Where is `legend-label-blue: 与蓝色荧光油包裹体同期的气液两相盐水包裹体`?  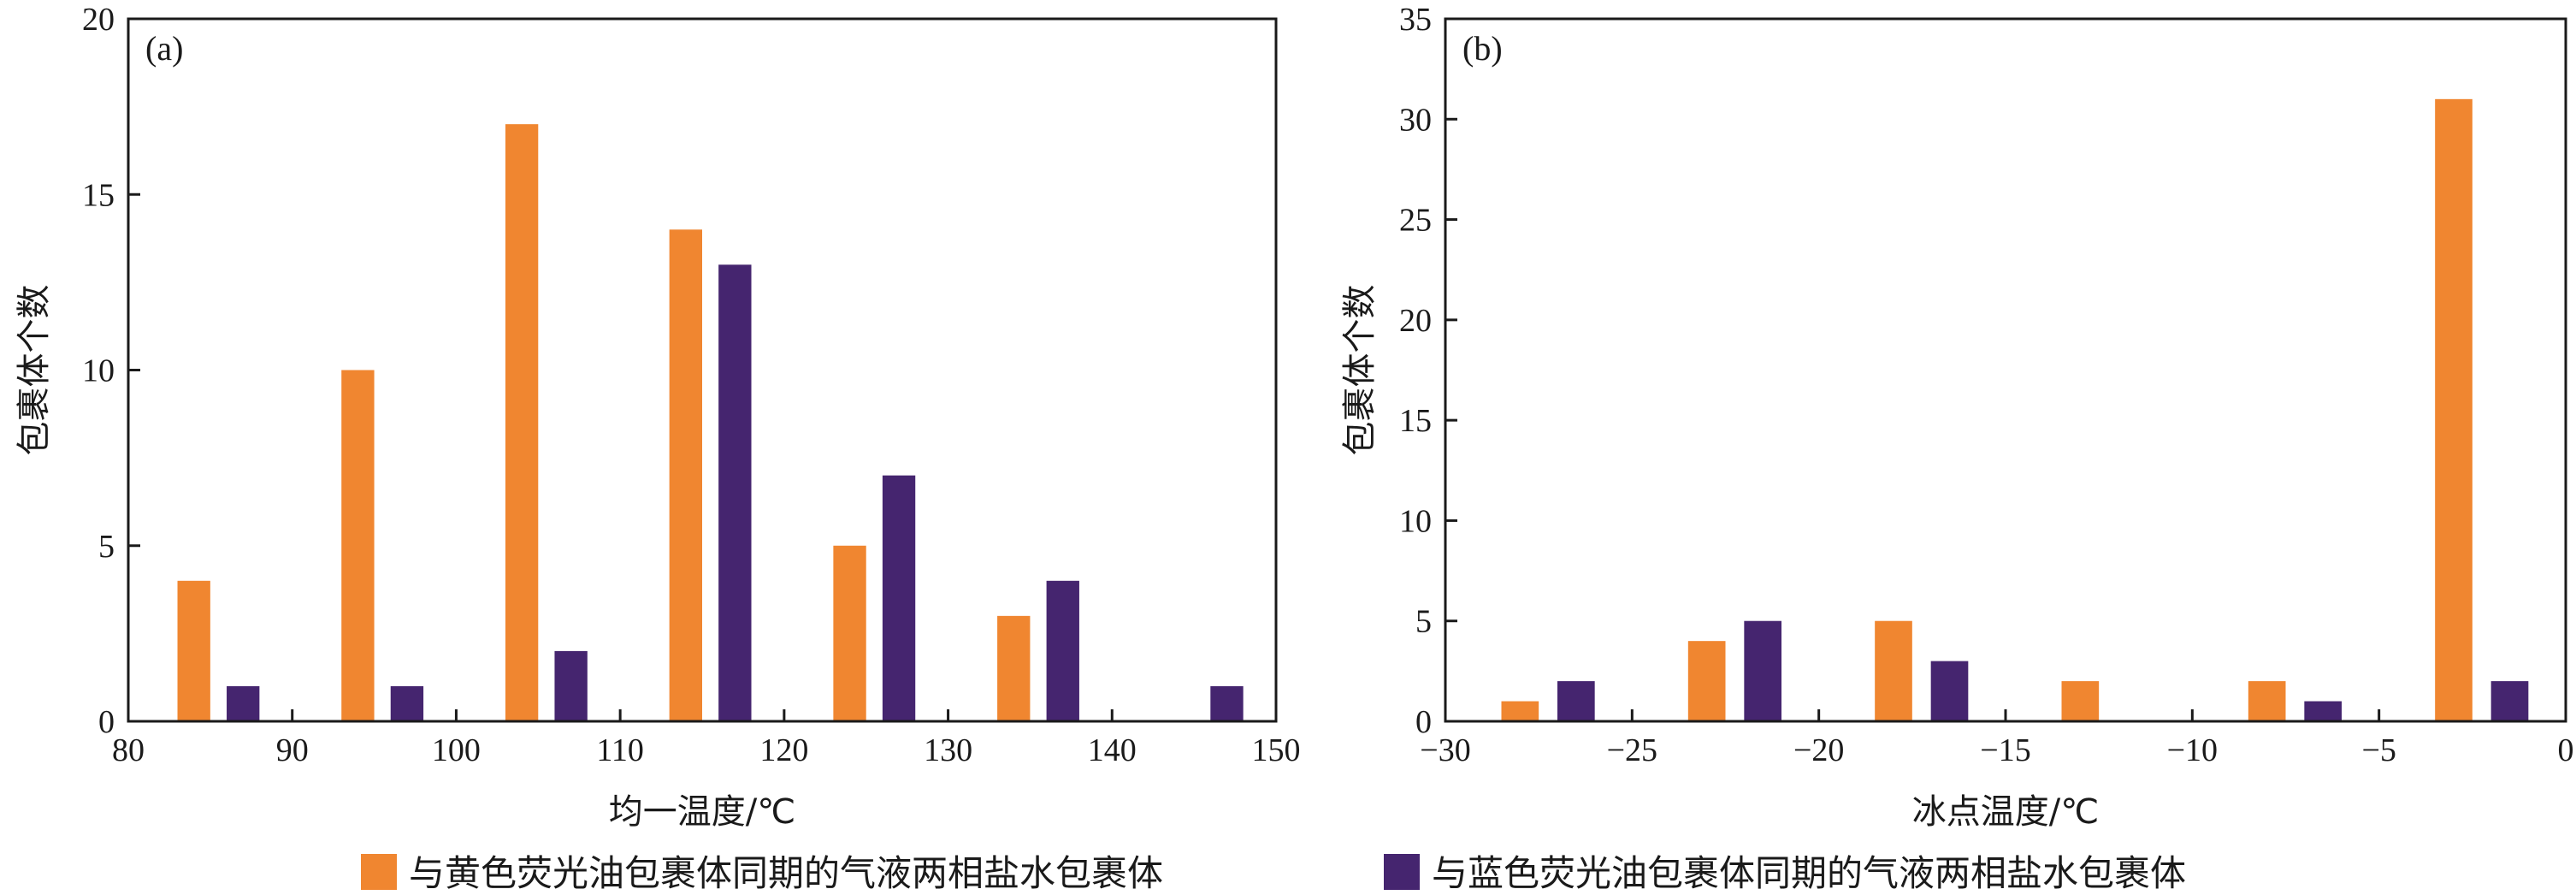
legend-label-blue: 与蓝色荧光油包裹体同期的气液两相盐水包裹体 is located at coordinates (1809, 873).